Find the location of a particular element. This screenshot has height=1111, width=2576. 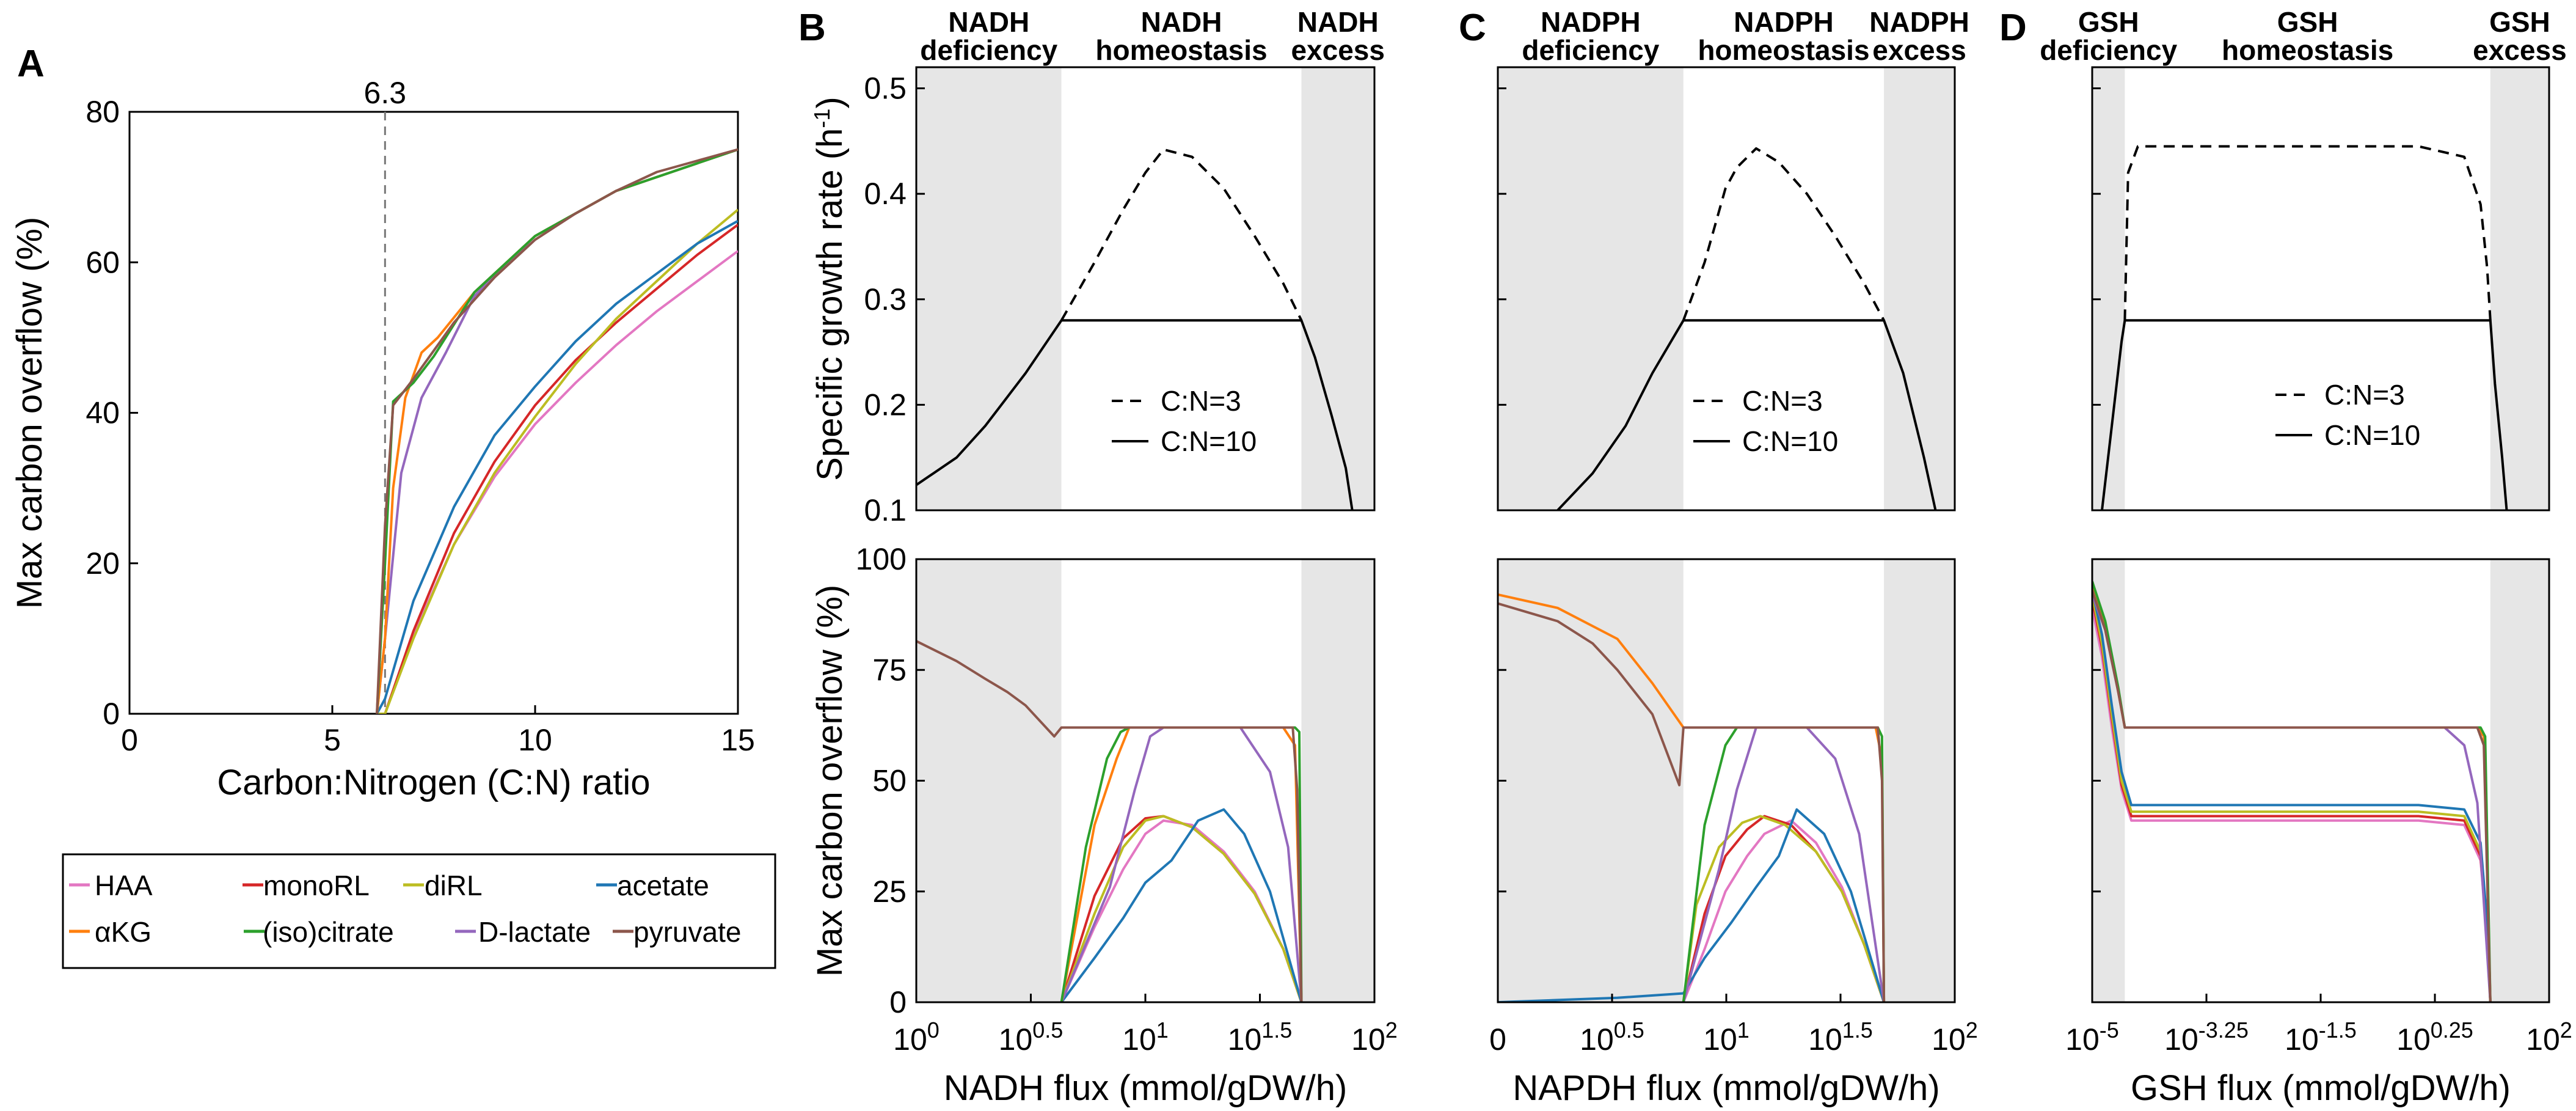

x-tick-label: 0 is located at coordinates (129, 740).